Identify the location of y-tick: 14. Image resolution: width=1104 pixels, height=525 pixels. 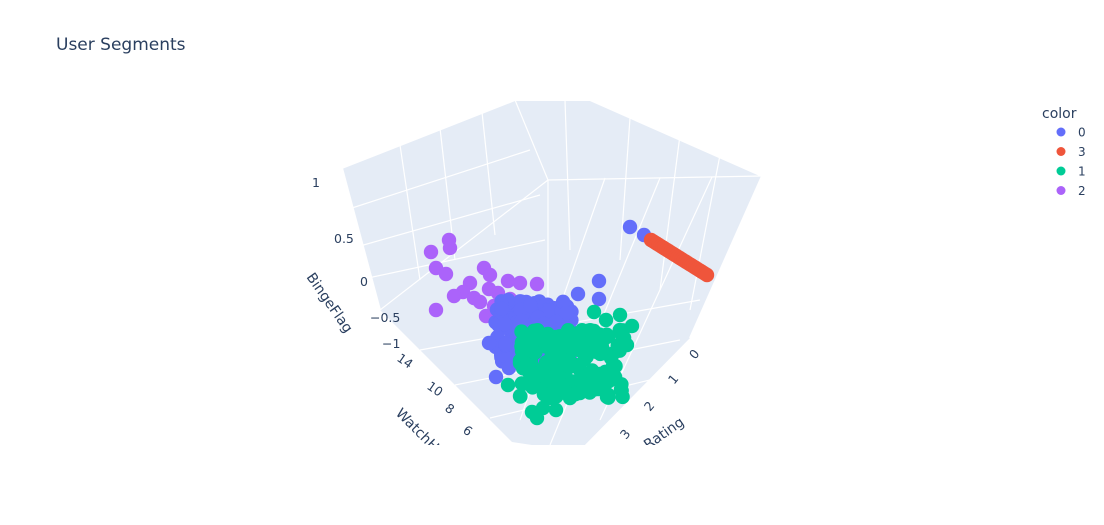
(405, 360).